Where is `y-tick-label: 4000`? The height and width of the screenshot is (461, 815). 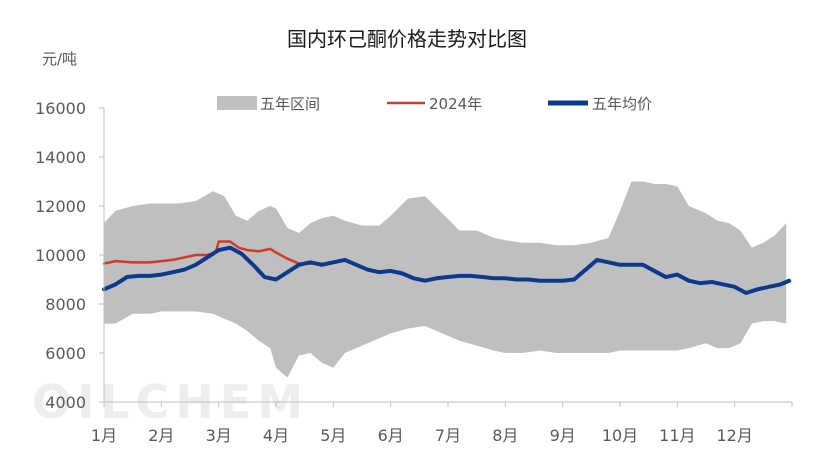 y-tick-label: 4000 is located at coordinates (65, 402).